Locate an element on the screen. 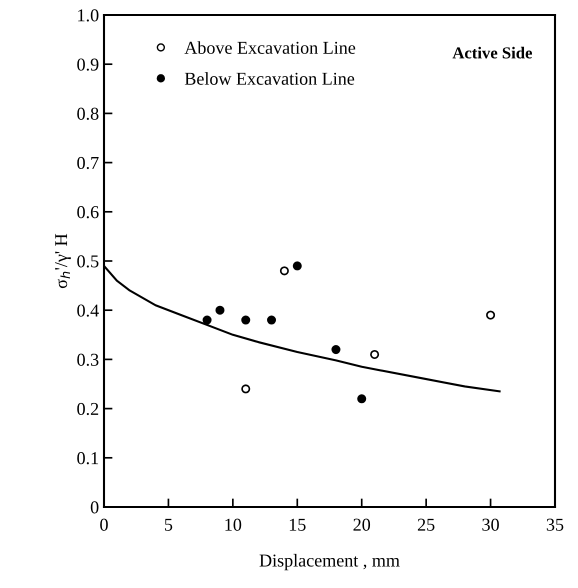 The height and width of the screenshot is (588, 578). x-tick-label: 5 is located at coordinates (168, 524).